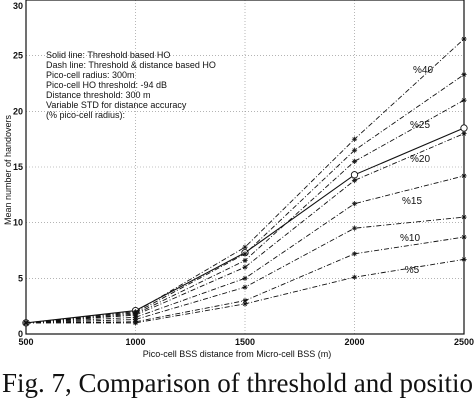 The height and width of the screenshot is (401, 474). Describe the element at coordinates (20, 278) in the screenshot. I see `y-tick-label: 5` at that location.